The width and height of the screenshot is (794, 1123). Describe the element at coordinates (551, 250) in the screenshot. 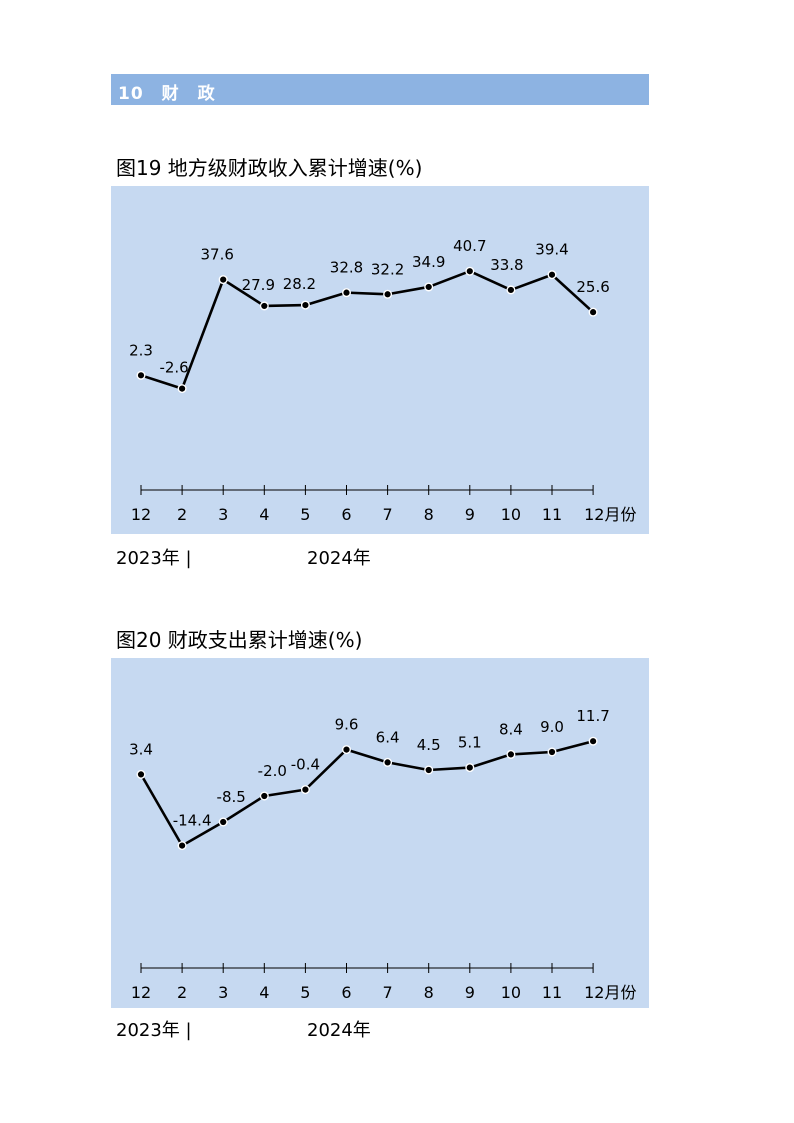

I see `data-label: 39.4` at that location.